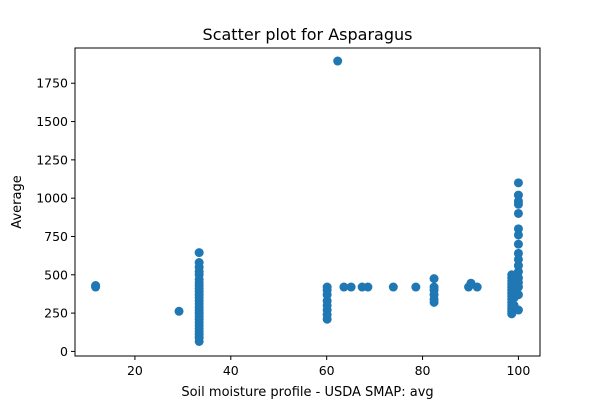 Image resolution: width=600 pixels, height=400 pixels. What do you see at coordinates (518, 370) in the screenshot?
I see `x-tick-label-100: 100` at bounding box center [518, 370].